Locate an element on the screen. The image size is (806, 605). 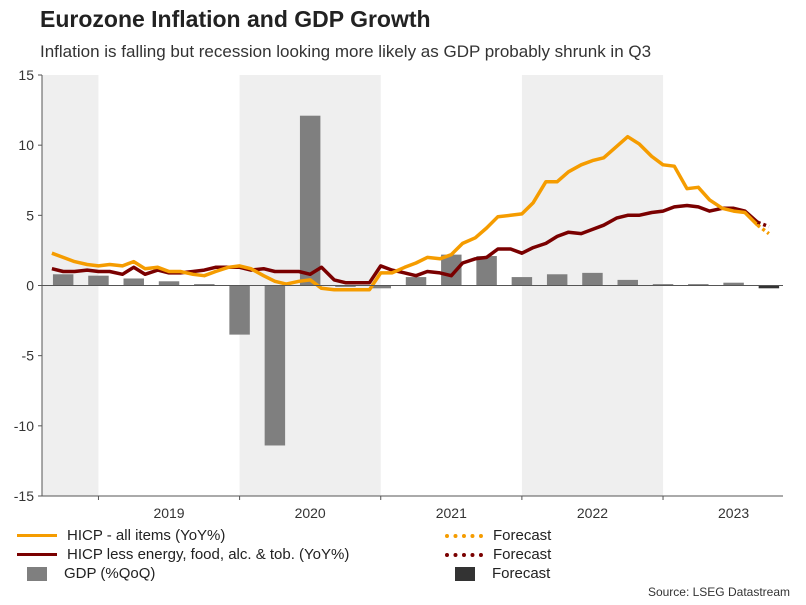
x-tick-label: 2019 is located at coordinates (168, 512).